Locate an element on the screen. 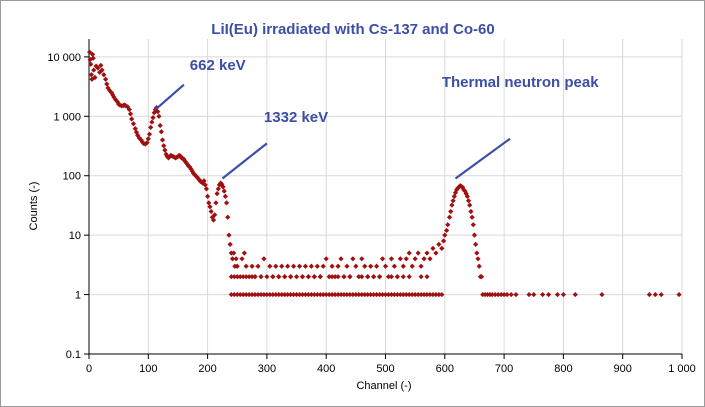 The image size is (705, 407). x-tick-label: 1 000 is located at coordinates (682, 369).